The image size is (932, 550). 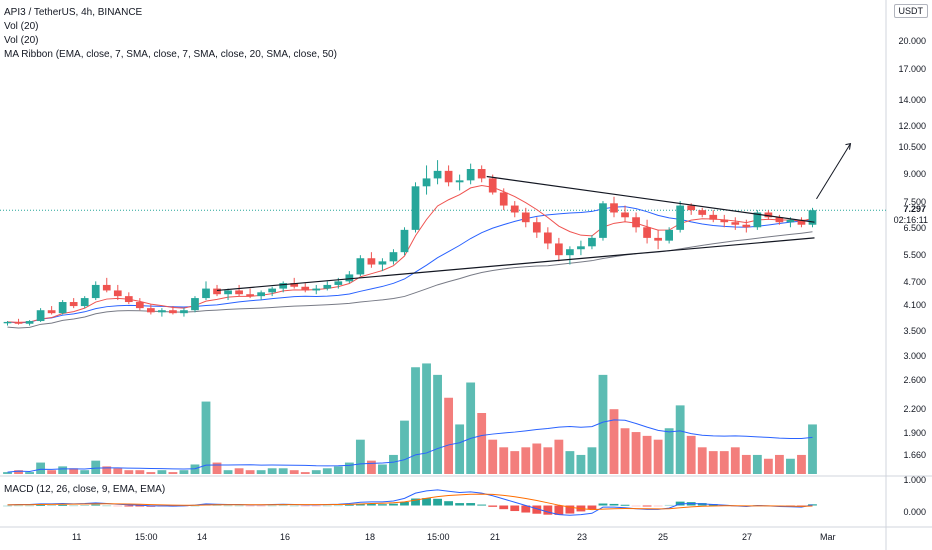 I want to click on price-axis-label: 14.000, so click(x=912, y=100).